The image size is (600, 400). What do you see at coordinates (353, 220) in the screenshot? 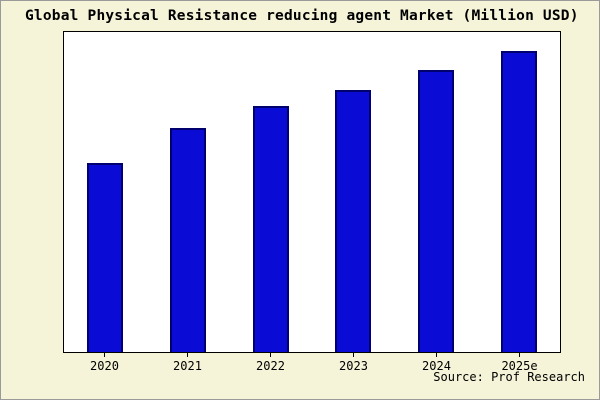
I see `bar-2023` at bounding box center [353, 220].